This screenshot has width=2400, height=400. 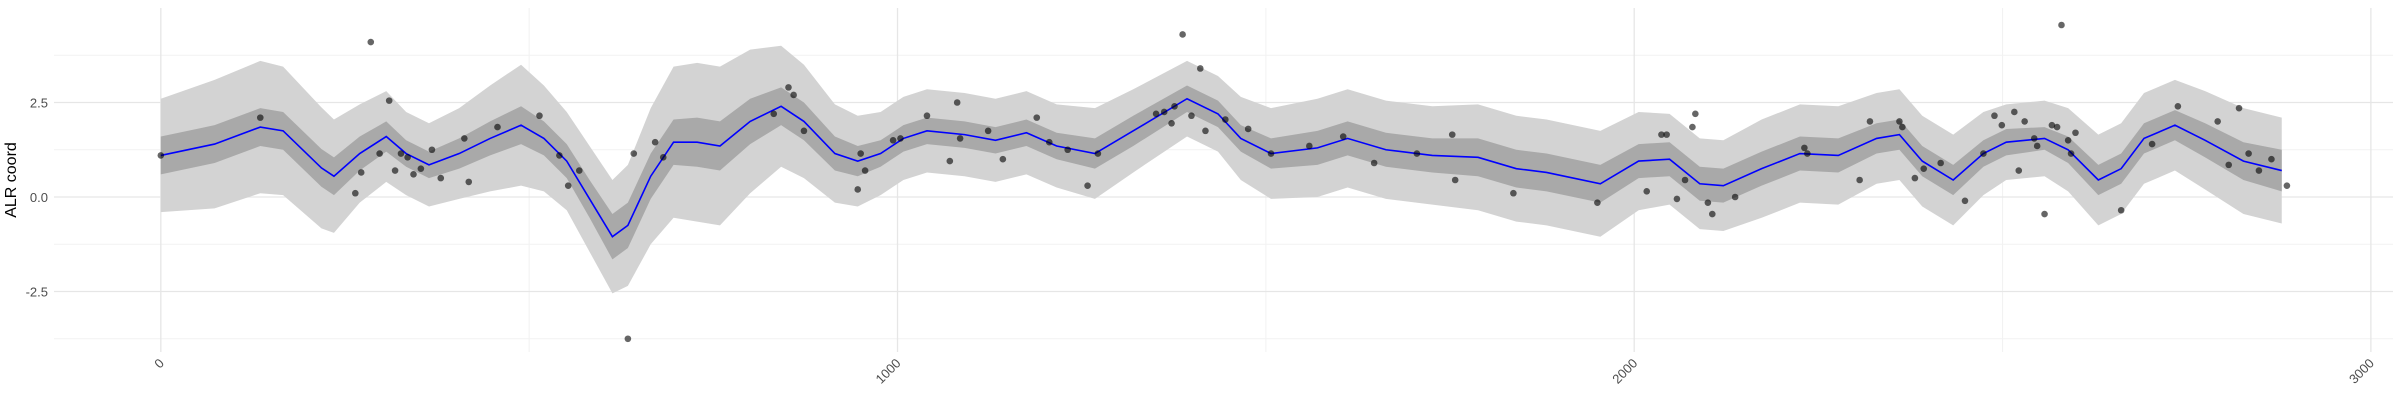 I want to click on x-tick-label: 3000, so click(x=2361, y=371).